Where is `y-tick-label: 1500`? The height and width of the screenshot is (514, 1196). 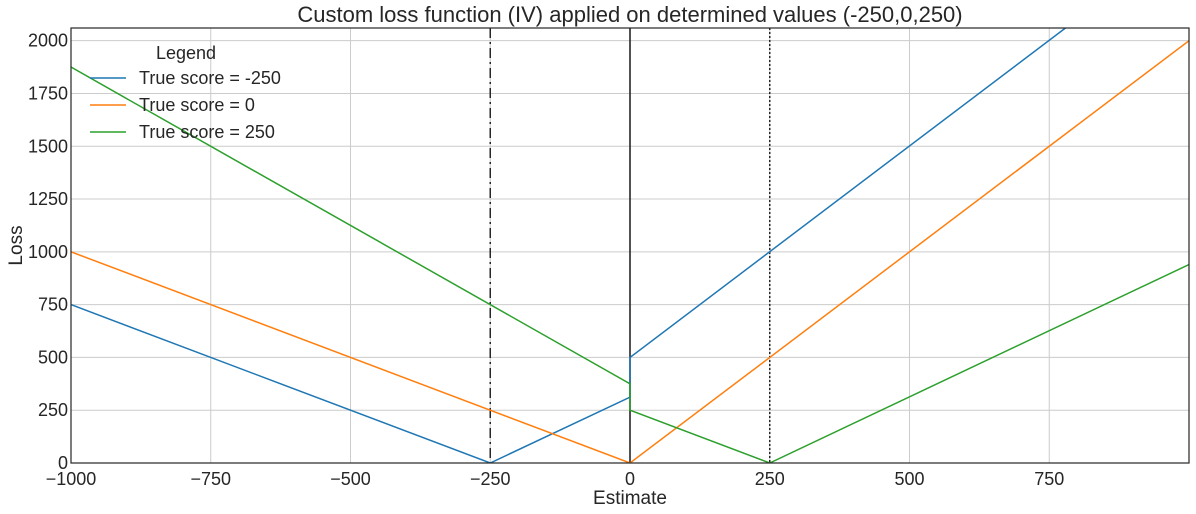
y-tick-label: 1500 is located at coordinates (48, 146).